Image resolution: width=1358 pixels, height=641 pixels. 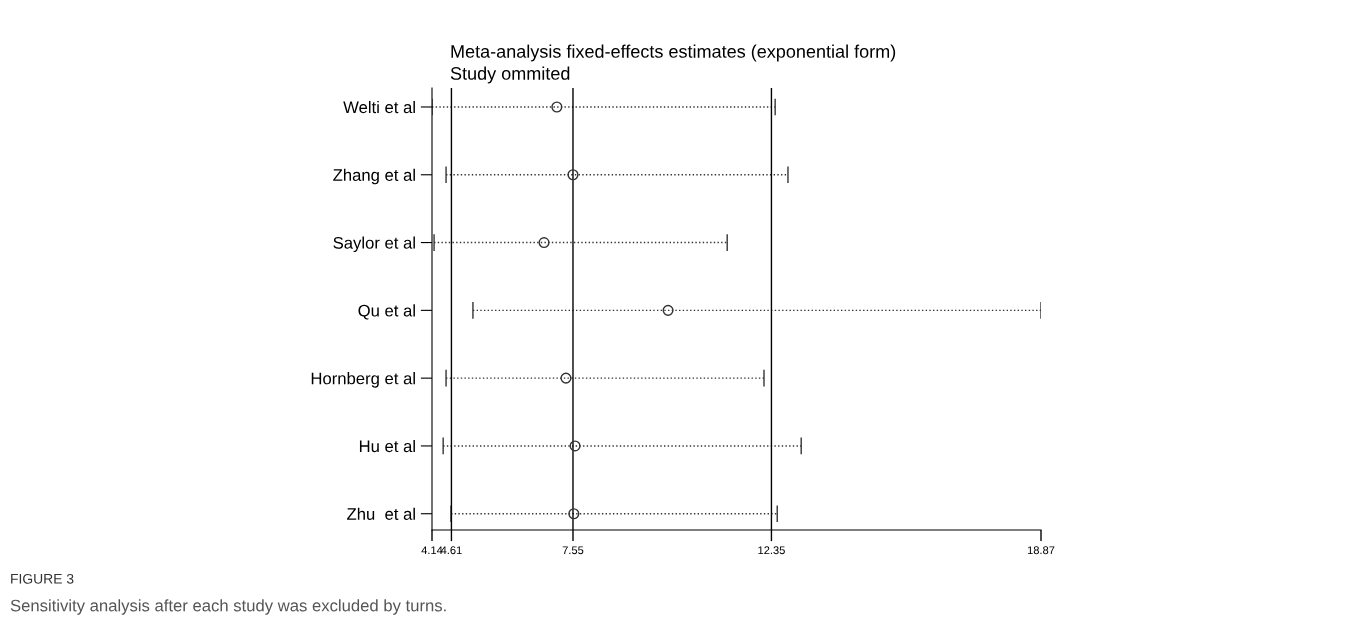 What do you see at coordinates (381, 513) in the screenshot?
I see `y-tick-label: Zhu et al` at bounding box center [381, 513].